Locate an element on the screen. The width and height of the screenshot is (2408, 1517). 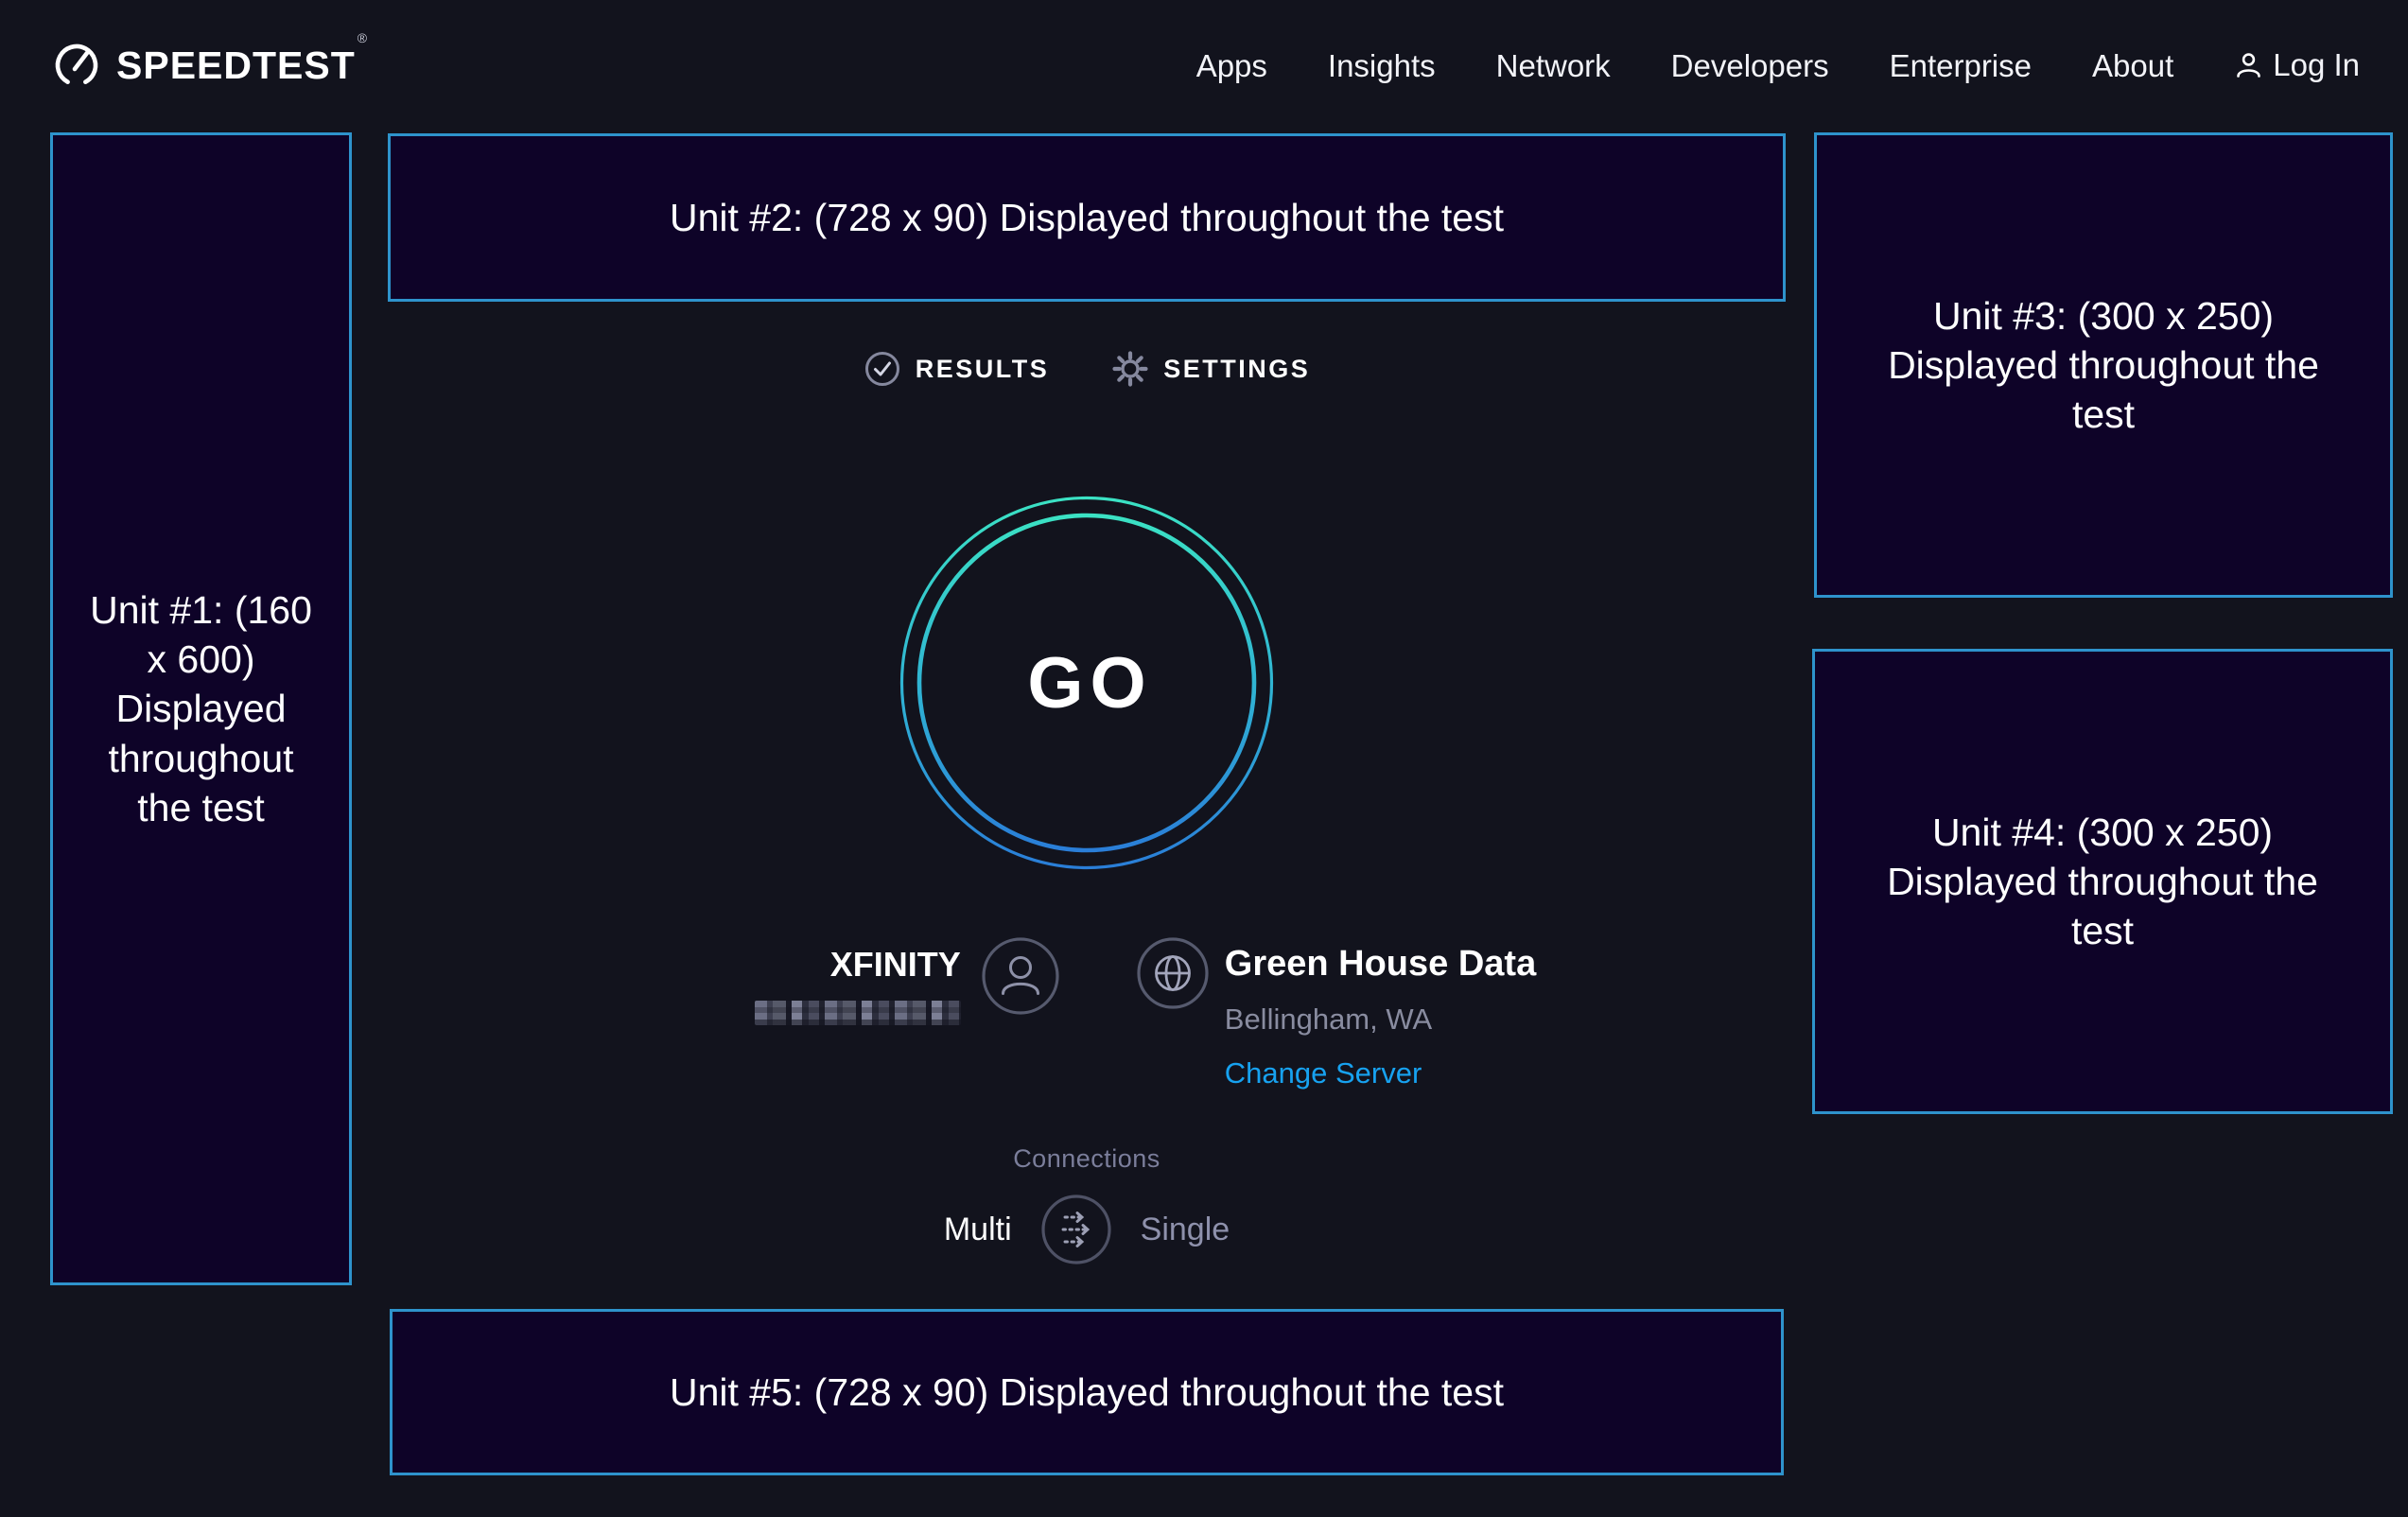
person-icon is located at coordinates (2248, 65).